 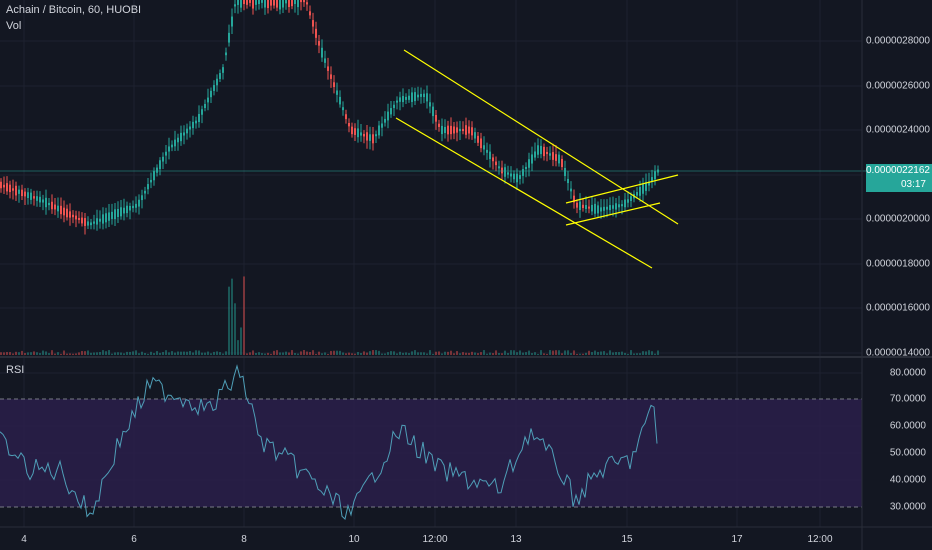 I want to click on volume-legend: Vol, so click(x=14, y=26).